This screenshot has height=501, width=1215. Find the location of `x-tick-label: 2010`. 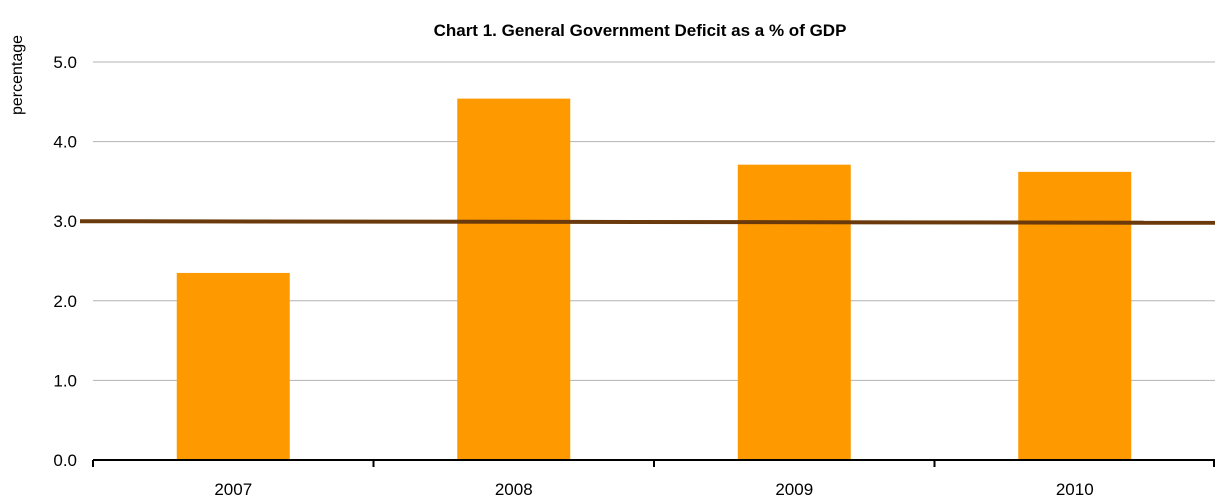

x-tick-label: 2010 is located at coordinates (1075, 489).